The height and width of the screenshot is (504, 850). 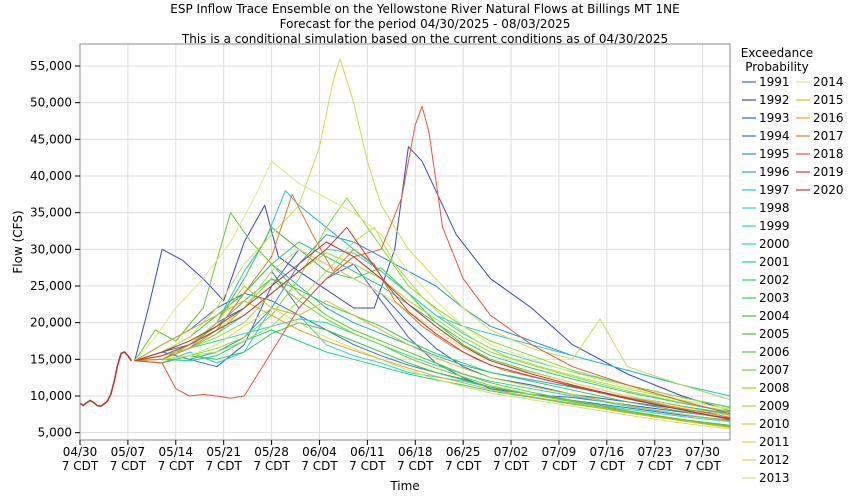 What do you see at coordinates (51, 139) in the screenshot?
I see `y-tick-label-8: 45,000` at bounding box center [51, 139].